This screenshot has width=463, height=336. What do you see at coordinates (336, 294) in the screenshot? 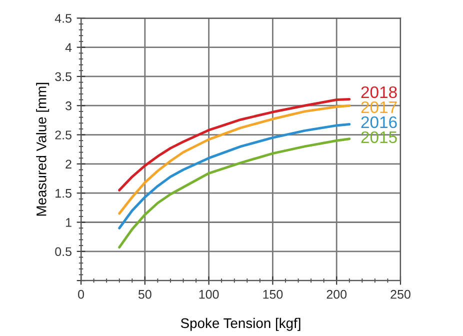
I see `x-tick-label: 200` at bounding box center [336, 294].